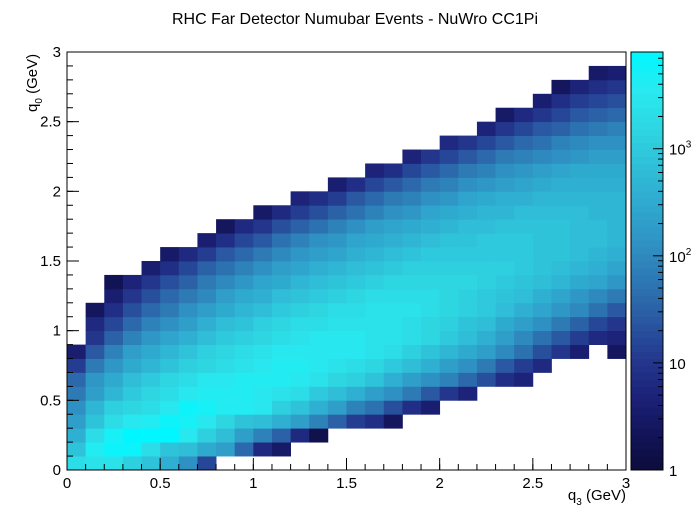  What do you see at coordinates (597, 497) in the screenshot?
I see `x-axis-label: q3 (GeV)` at bounding box center [597, 497].